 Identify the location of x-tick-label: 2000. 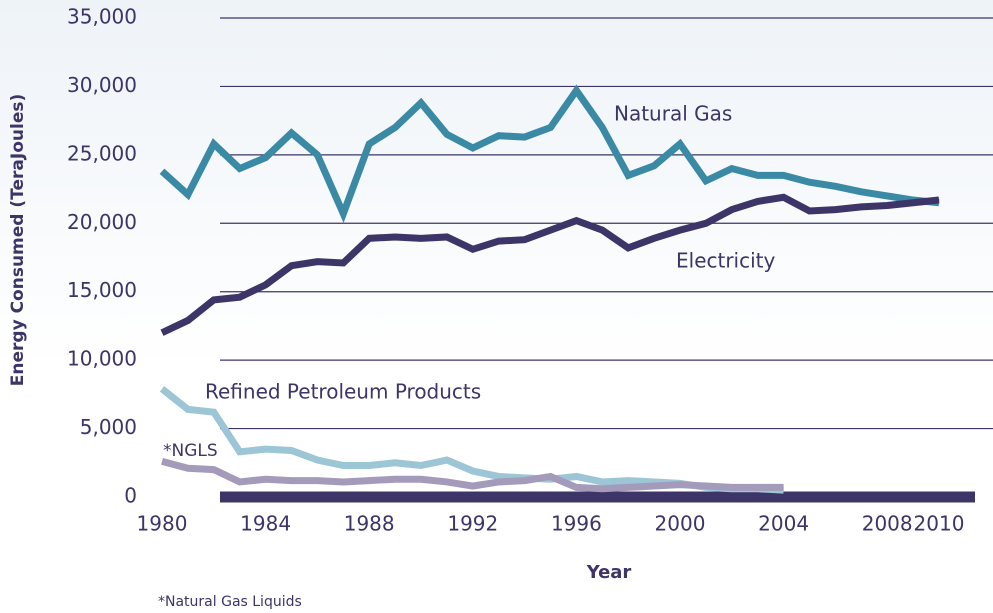
(680, 524).